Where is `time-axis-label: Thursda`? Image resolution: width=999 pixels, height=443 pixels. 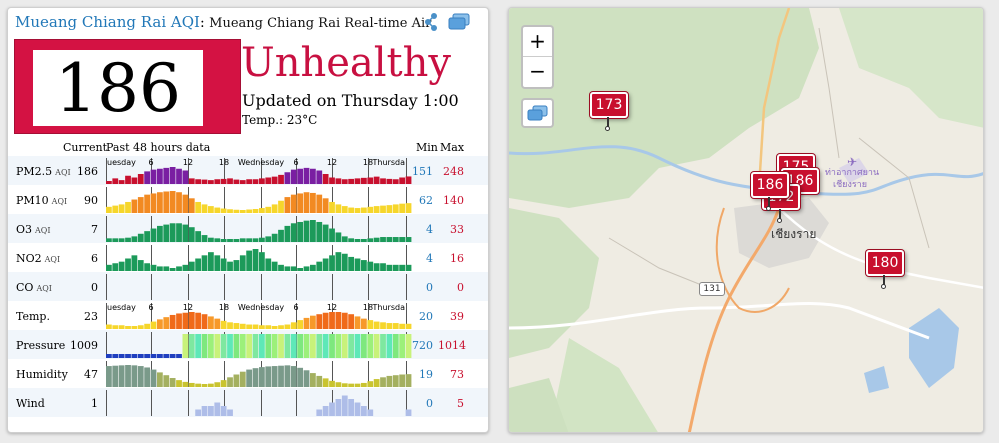 time-axis-label: Thursda is located at coordinates (389, 307).